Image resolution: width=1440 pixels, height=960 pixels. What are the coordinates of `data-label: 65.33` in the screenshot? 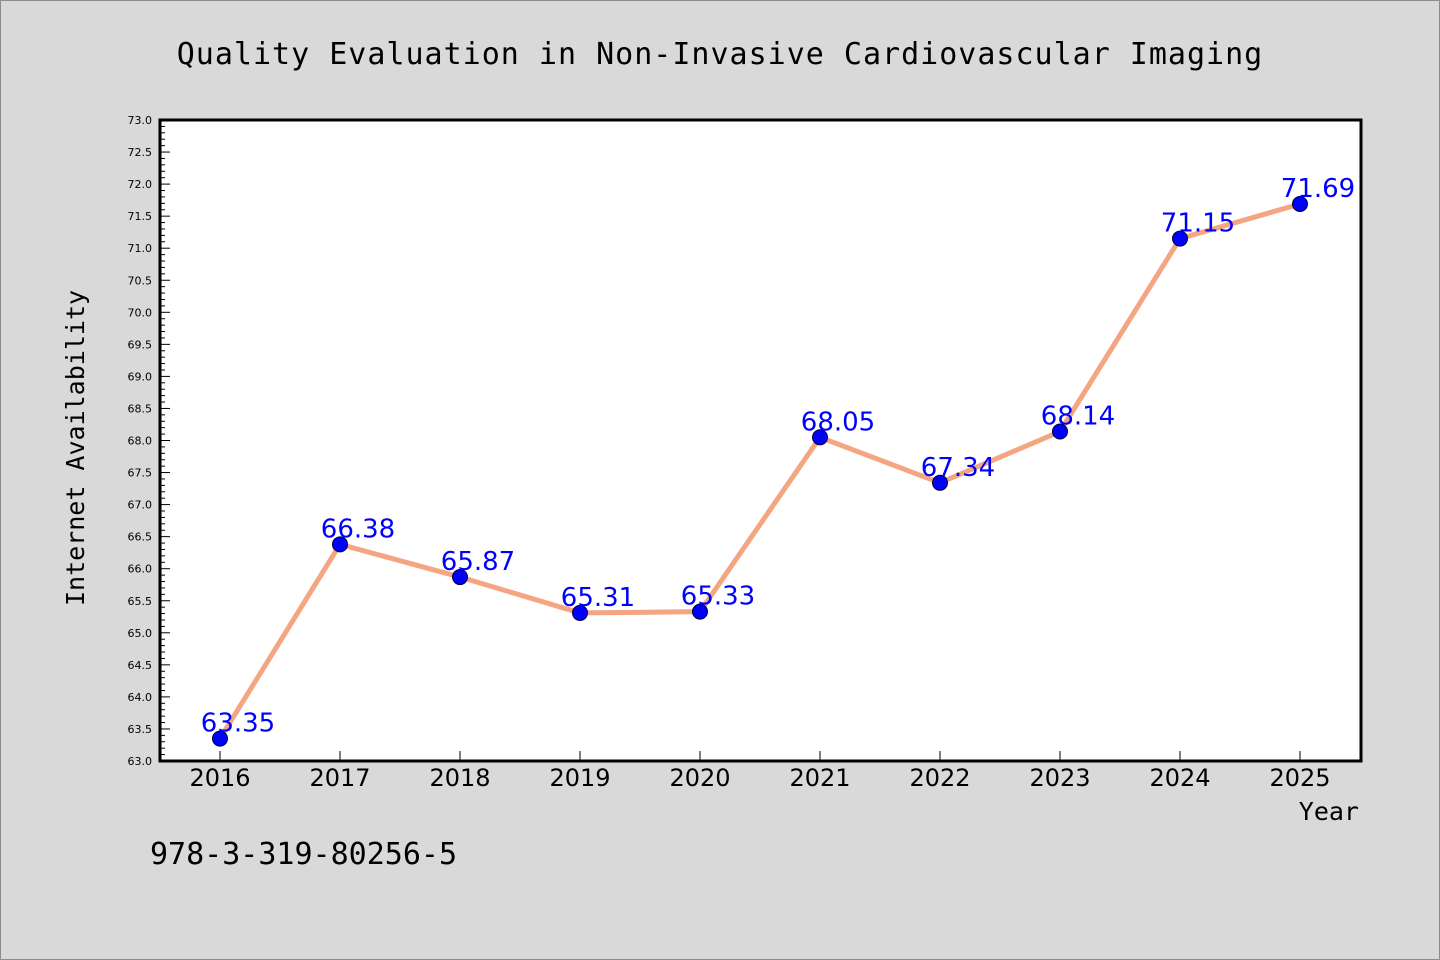 It's located at (718, 597).